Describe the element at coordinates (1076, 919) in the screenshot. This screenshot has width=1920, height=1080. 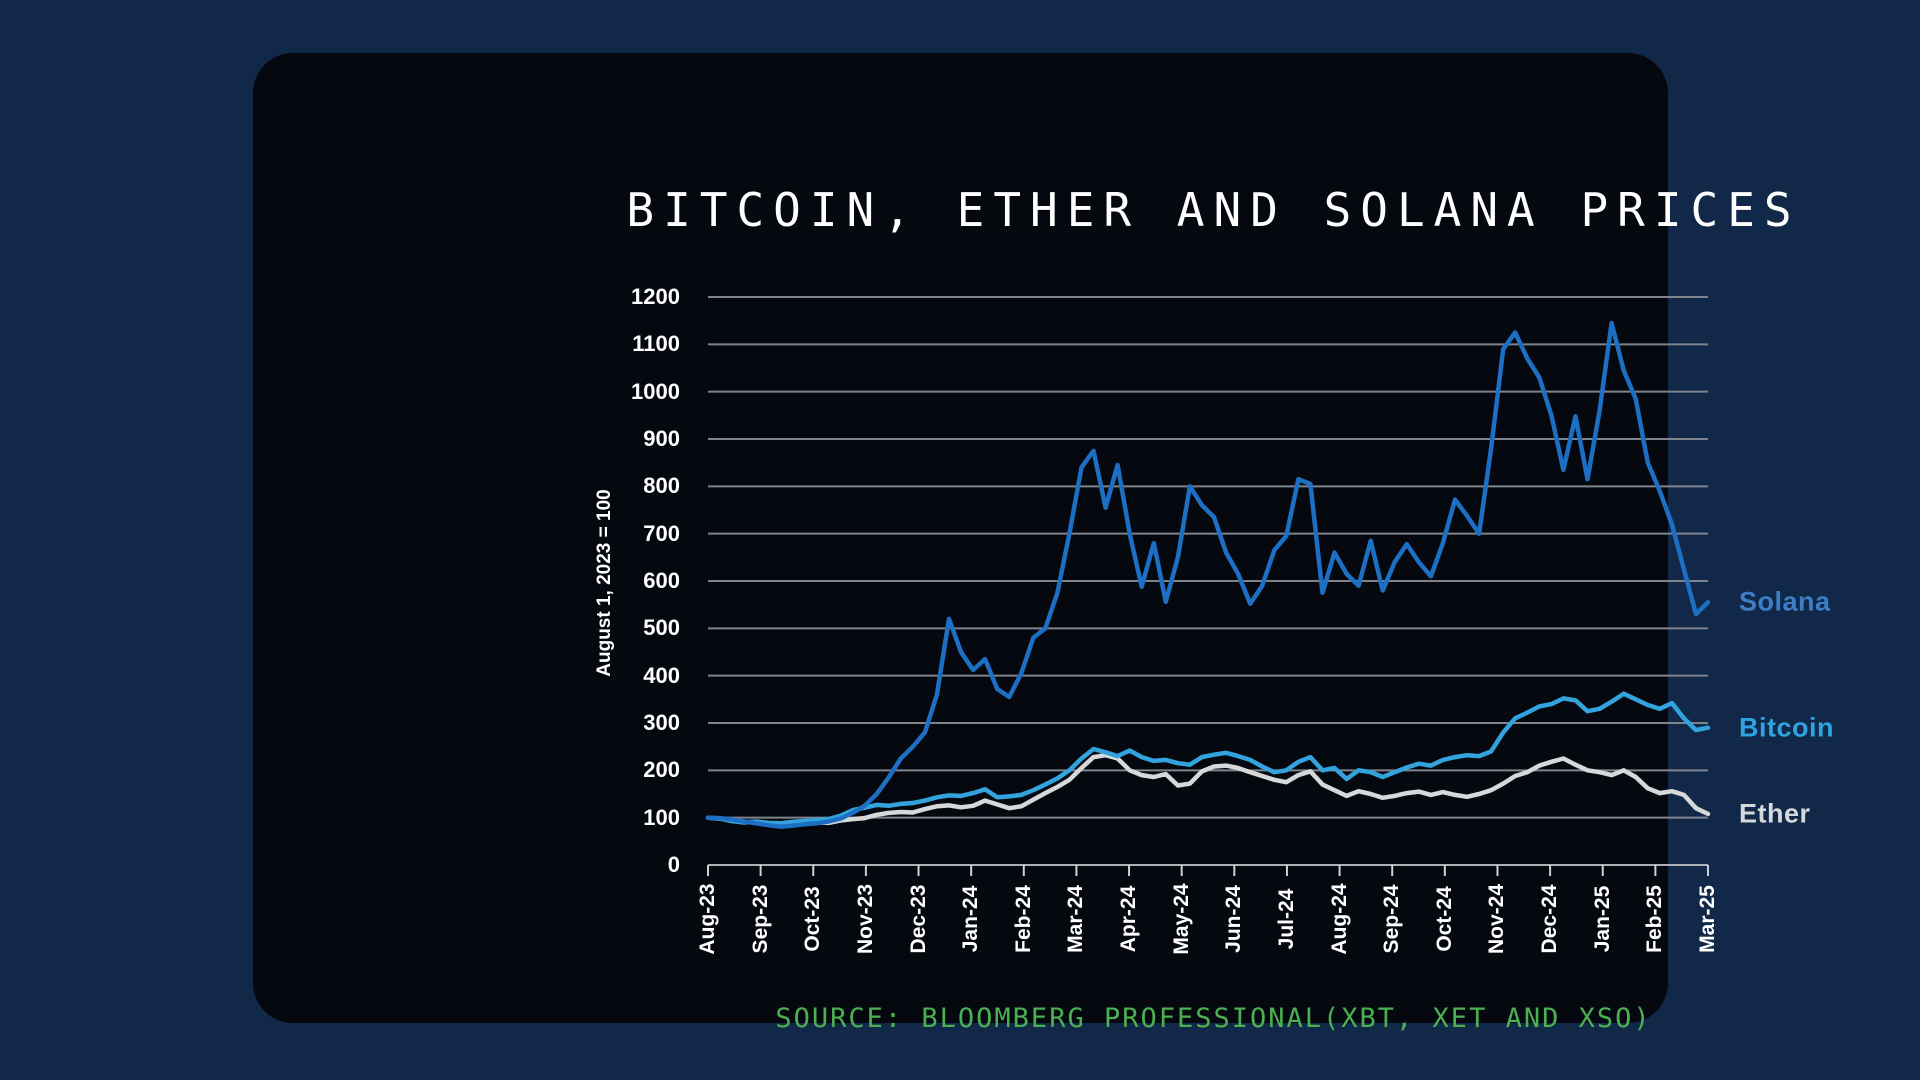
I see `x-tick-label: Mar-24` at that location.